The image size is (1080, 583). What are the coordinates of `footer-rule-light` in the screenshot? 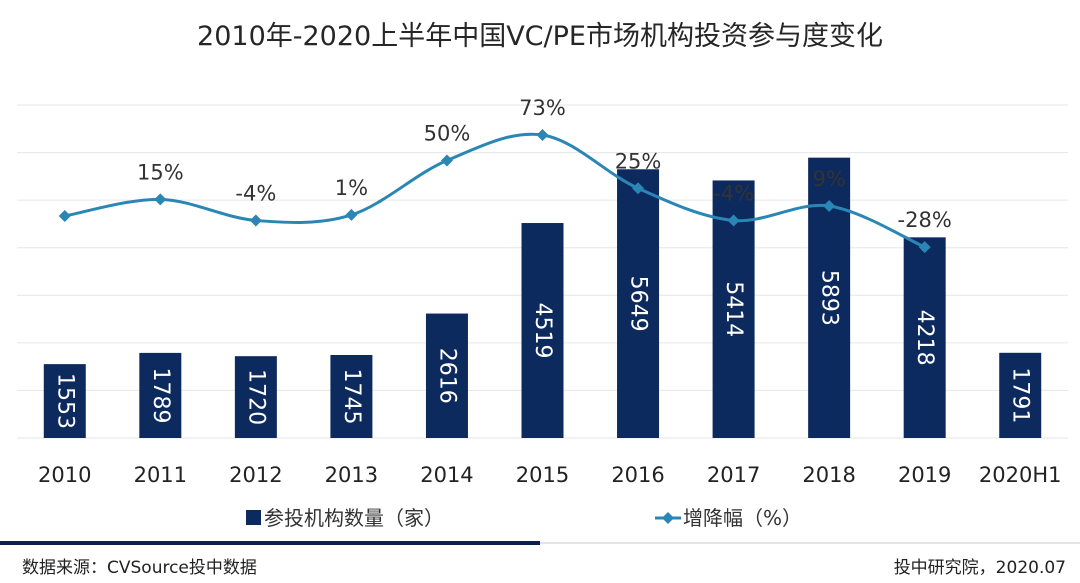 It's located at (810, 543).